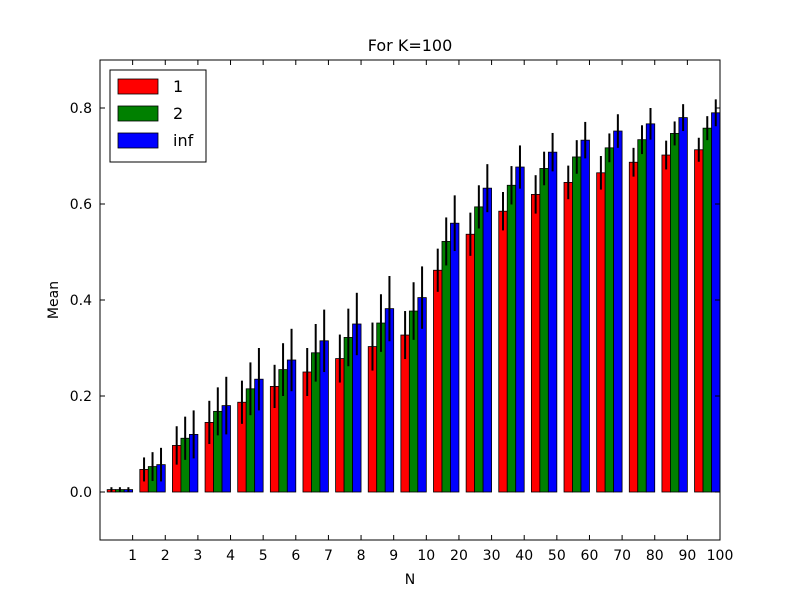  I want to click on y-axis-label: Mean, so click(54, 300).